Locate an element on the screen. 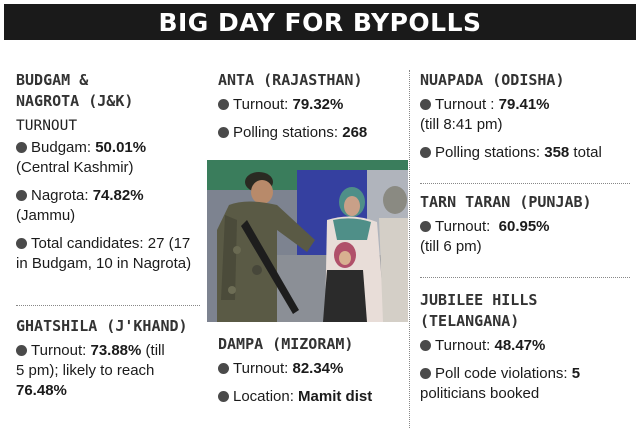 The image size is (640, 437). item-value: 48.47% is located at coordinates (520, 345).